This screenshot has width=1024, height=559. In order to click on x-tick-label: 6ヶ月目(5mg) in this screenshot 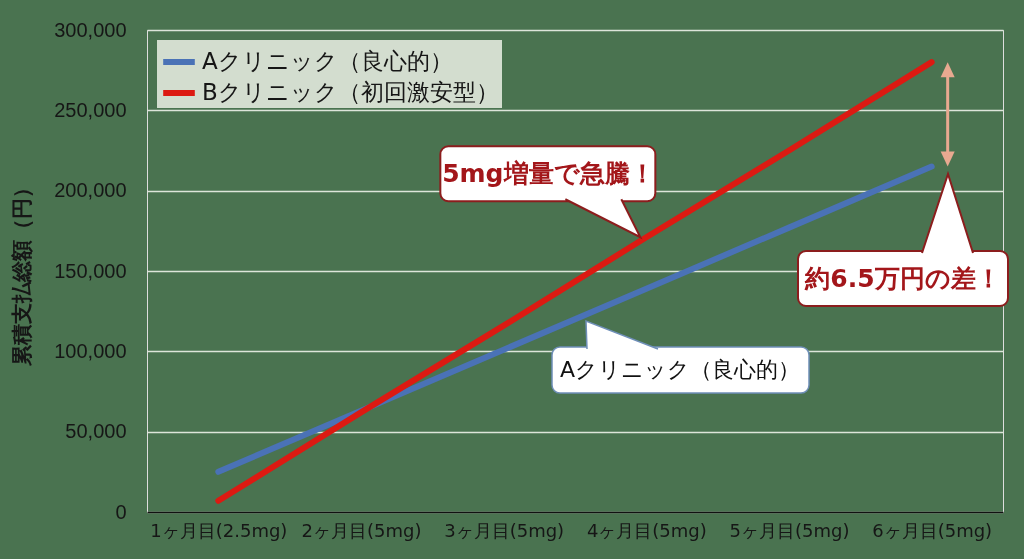, I will do `click(932, 530)`.